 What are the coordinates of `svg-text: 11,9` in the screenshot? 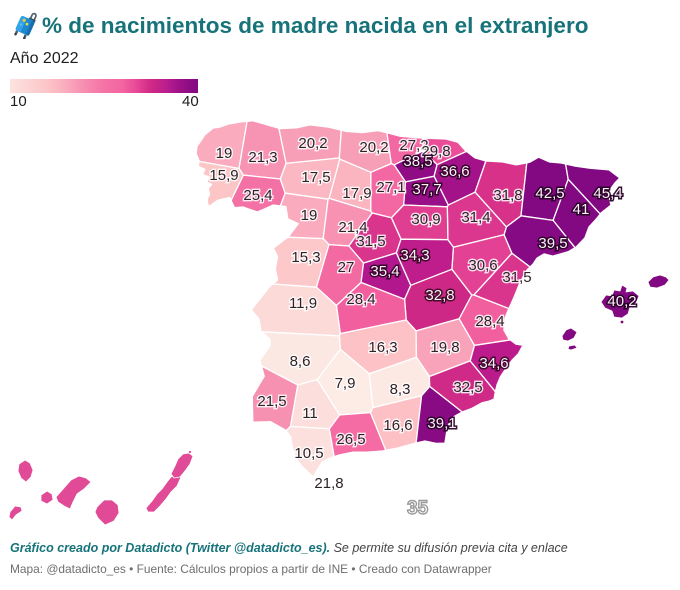 It's located at (303, 303).